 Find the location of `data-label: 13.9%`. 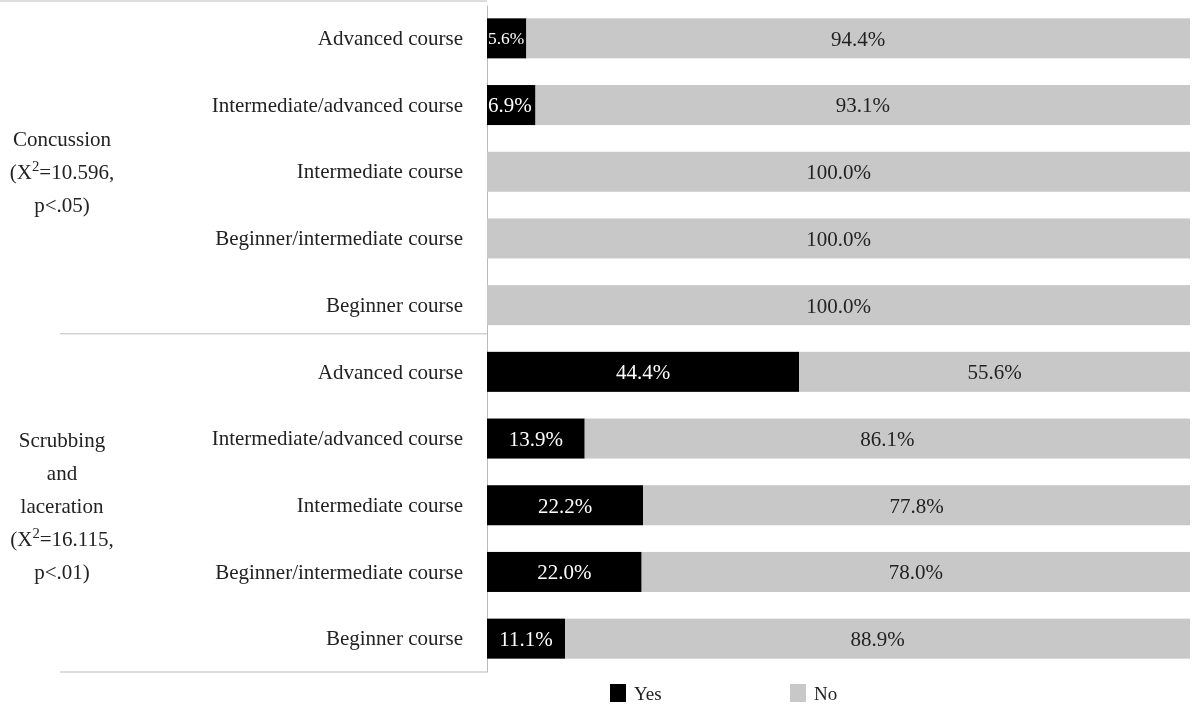

data-label: 13.9% is located at coordinates (535, 438).